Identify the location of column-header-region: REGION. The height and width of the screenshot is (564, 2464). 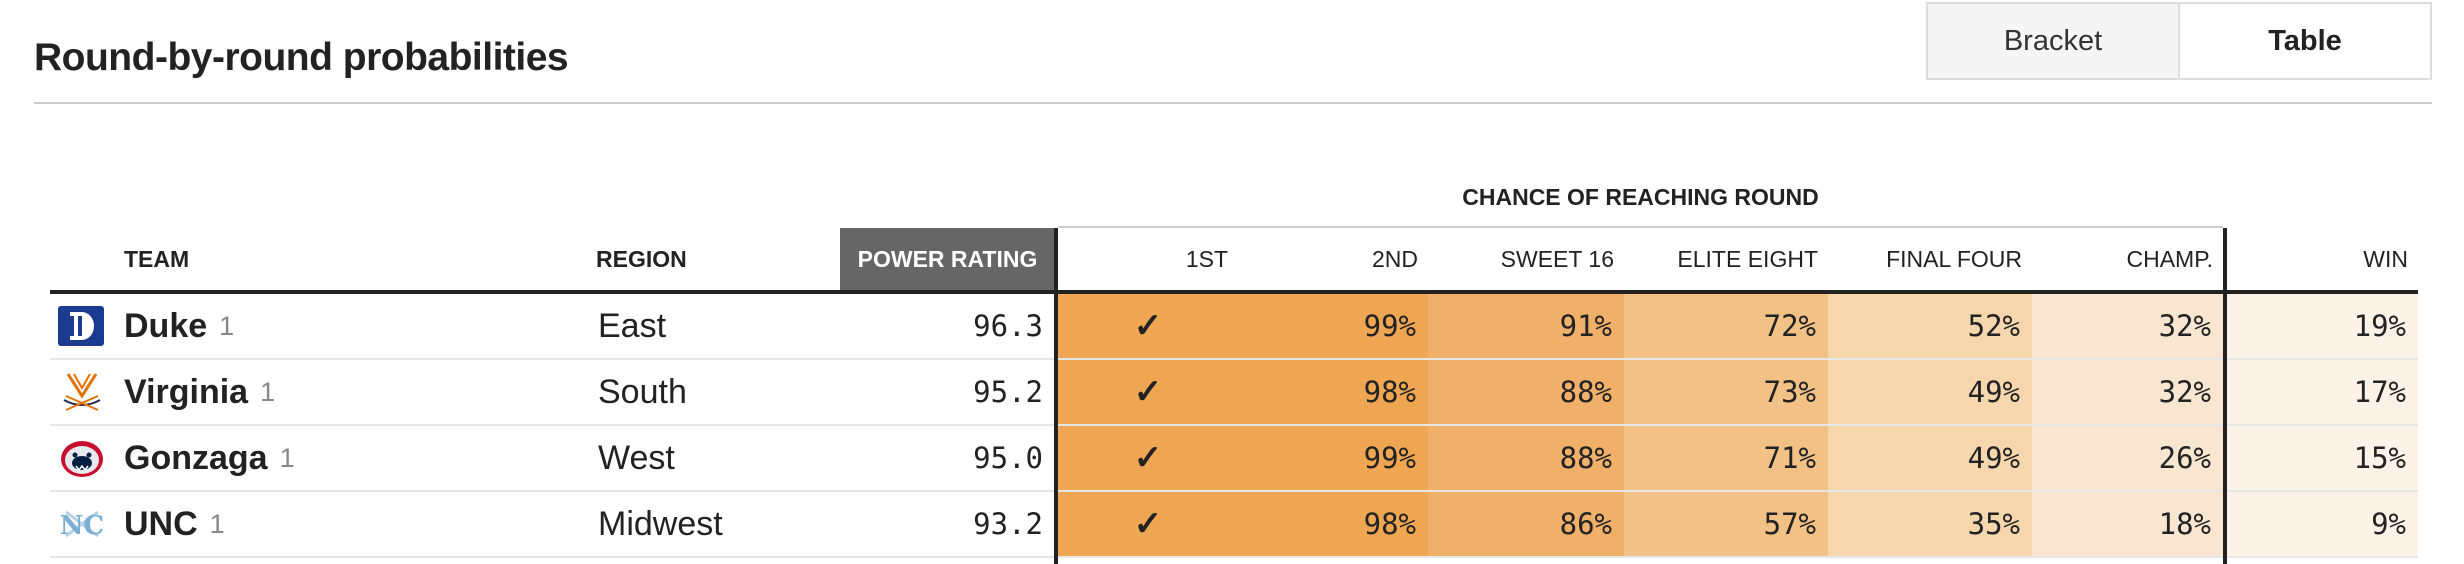
(641, 258).